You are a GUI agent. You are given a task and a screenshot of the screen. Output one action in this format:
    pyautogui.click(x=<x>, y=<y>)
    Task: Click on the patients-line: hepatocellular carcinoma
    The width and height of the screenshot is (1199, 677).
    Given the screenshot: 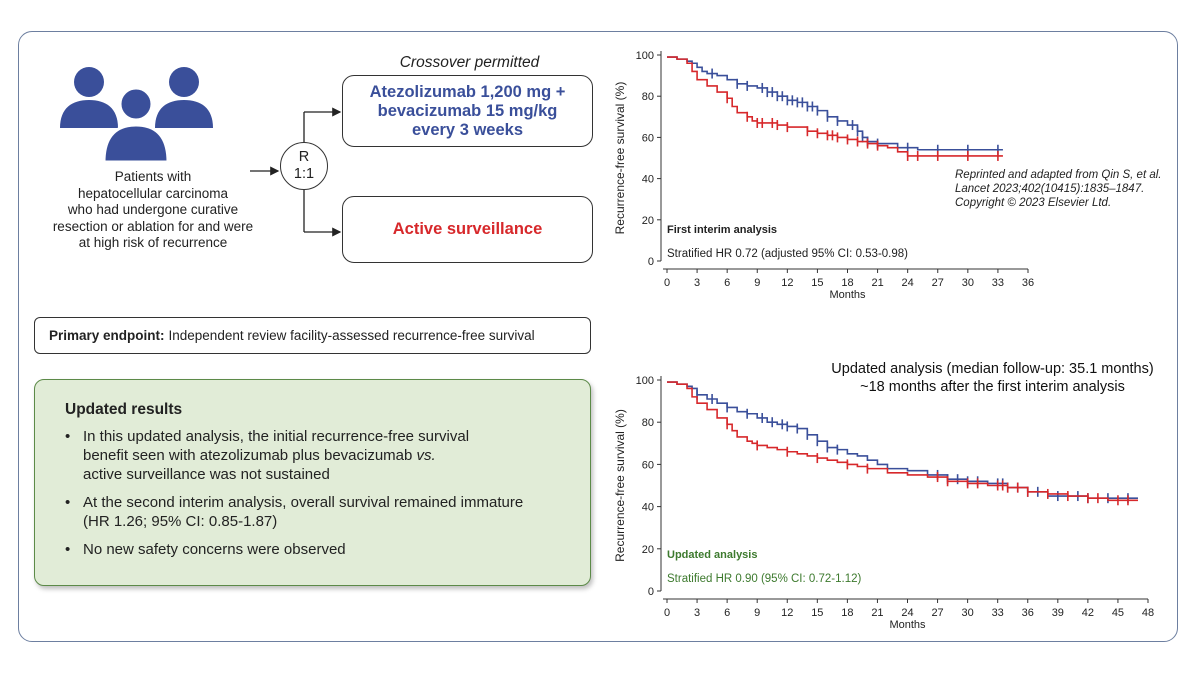 What is the action you would take?
    pyautogui.click(x=153, y=193)
    